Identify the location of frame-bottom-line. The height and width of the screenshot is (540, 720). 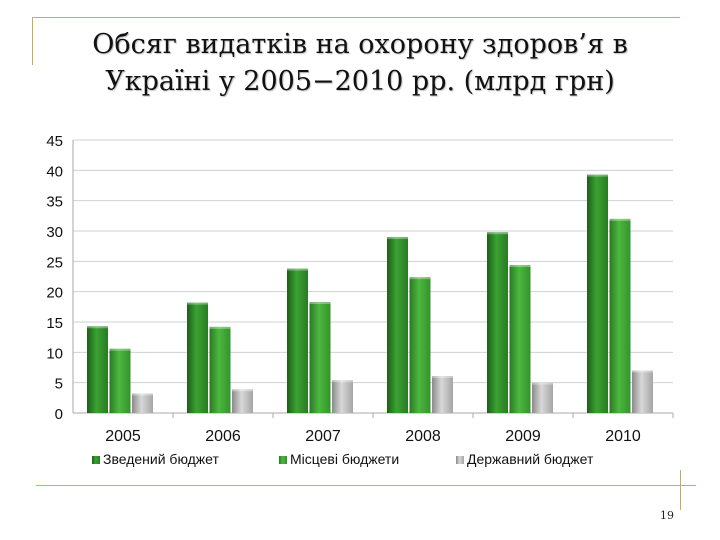
(366, 485).